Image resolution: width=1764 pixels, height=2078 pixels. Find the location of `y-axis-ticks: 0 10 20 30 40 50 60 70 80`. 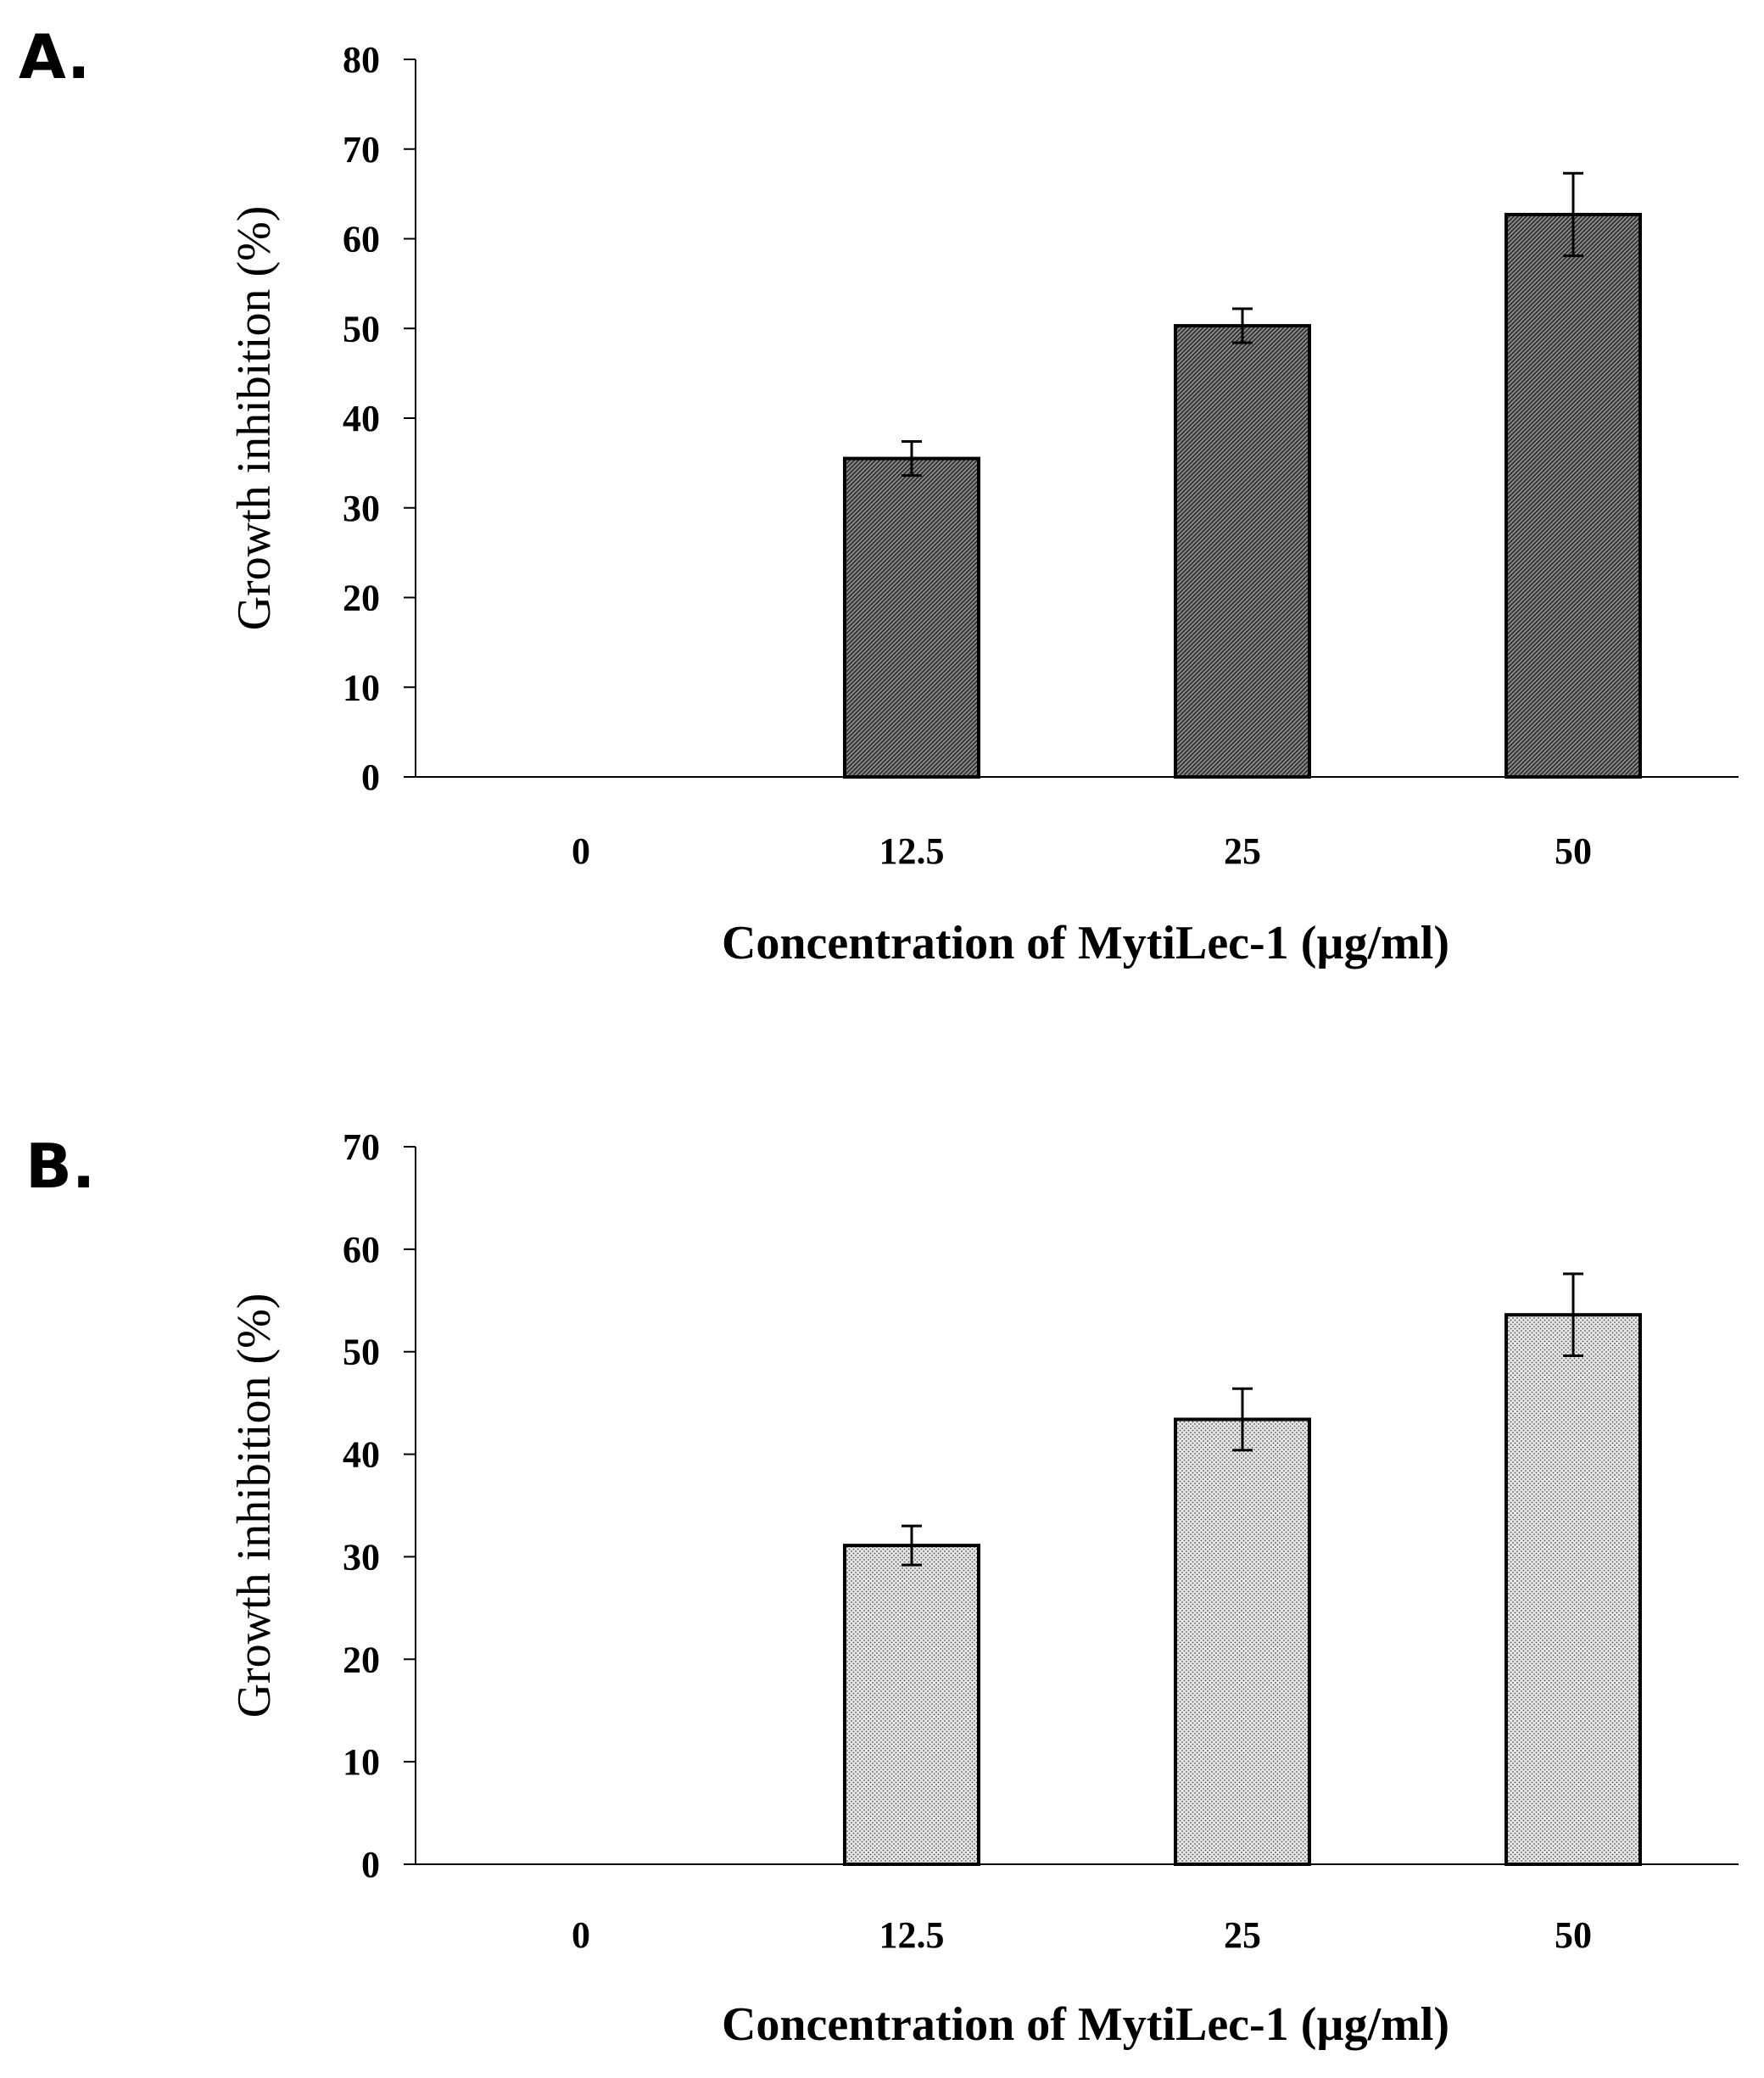

y-axis-ticks: 0 10 20 30 40 50 60 70 80 is located at coordinates (379, 418).